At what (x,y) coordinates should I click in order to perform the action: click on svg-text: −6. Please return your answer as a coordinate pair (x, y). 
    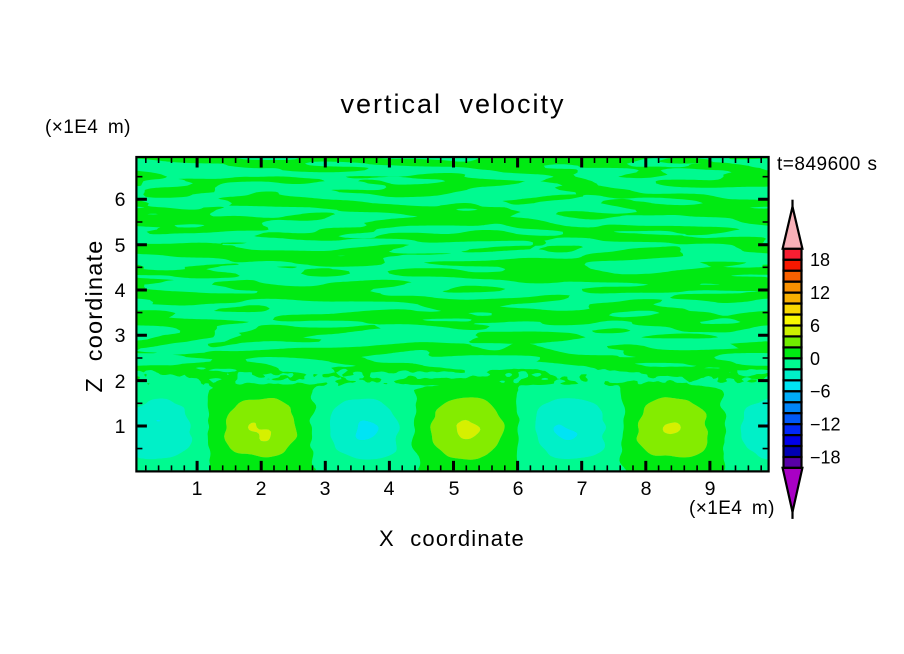
    Looking at the image, I should click on (820, 392).